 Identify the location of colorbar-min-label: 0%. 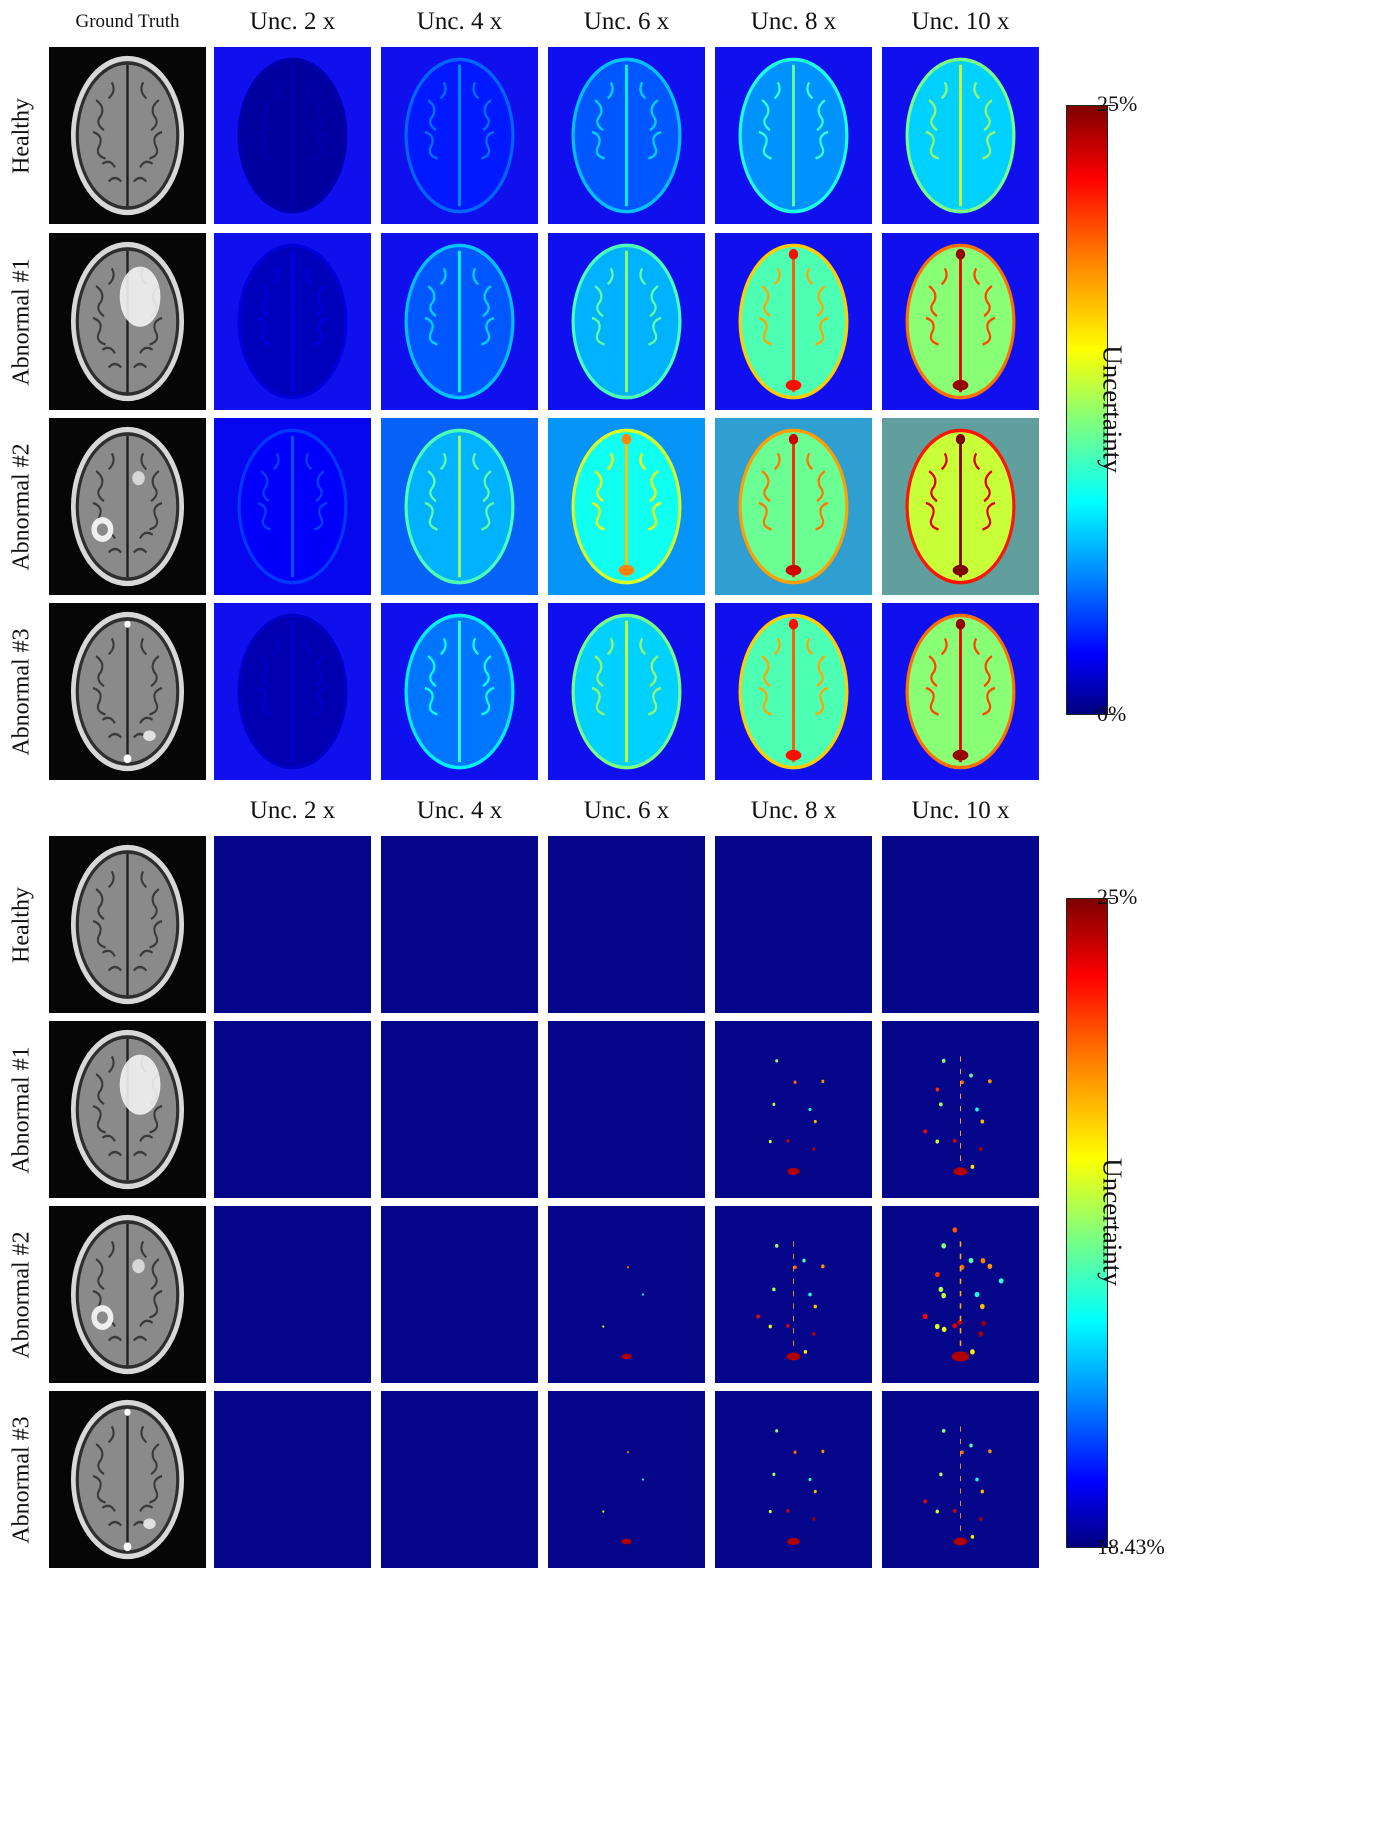
(1112, 713).